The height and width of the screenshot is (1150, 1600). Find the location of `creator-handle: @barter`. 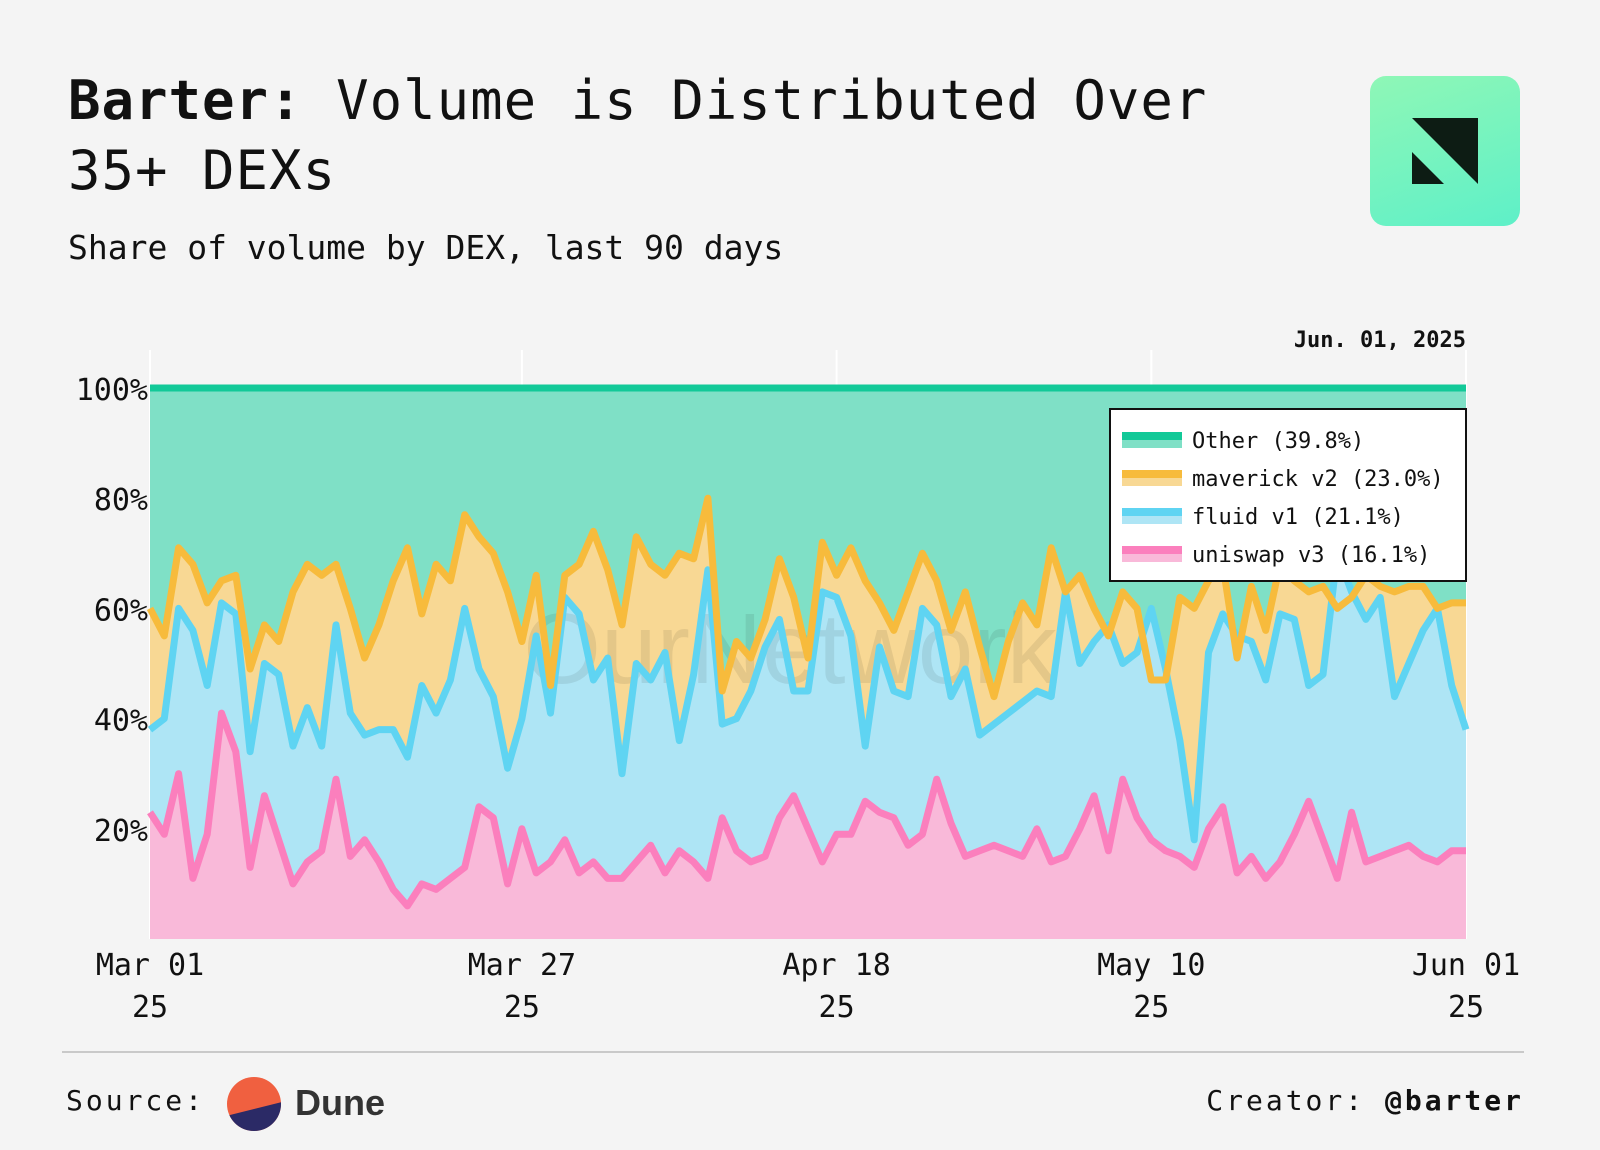

creator-handle: @barter is located at coordinates (1454, 1100).